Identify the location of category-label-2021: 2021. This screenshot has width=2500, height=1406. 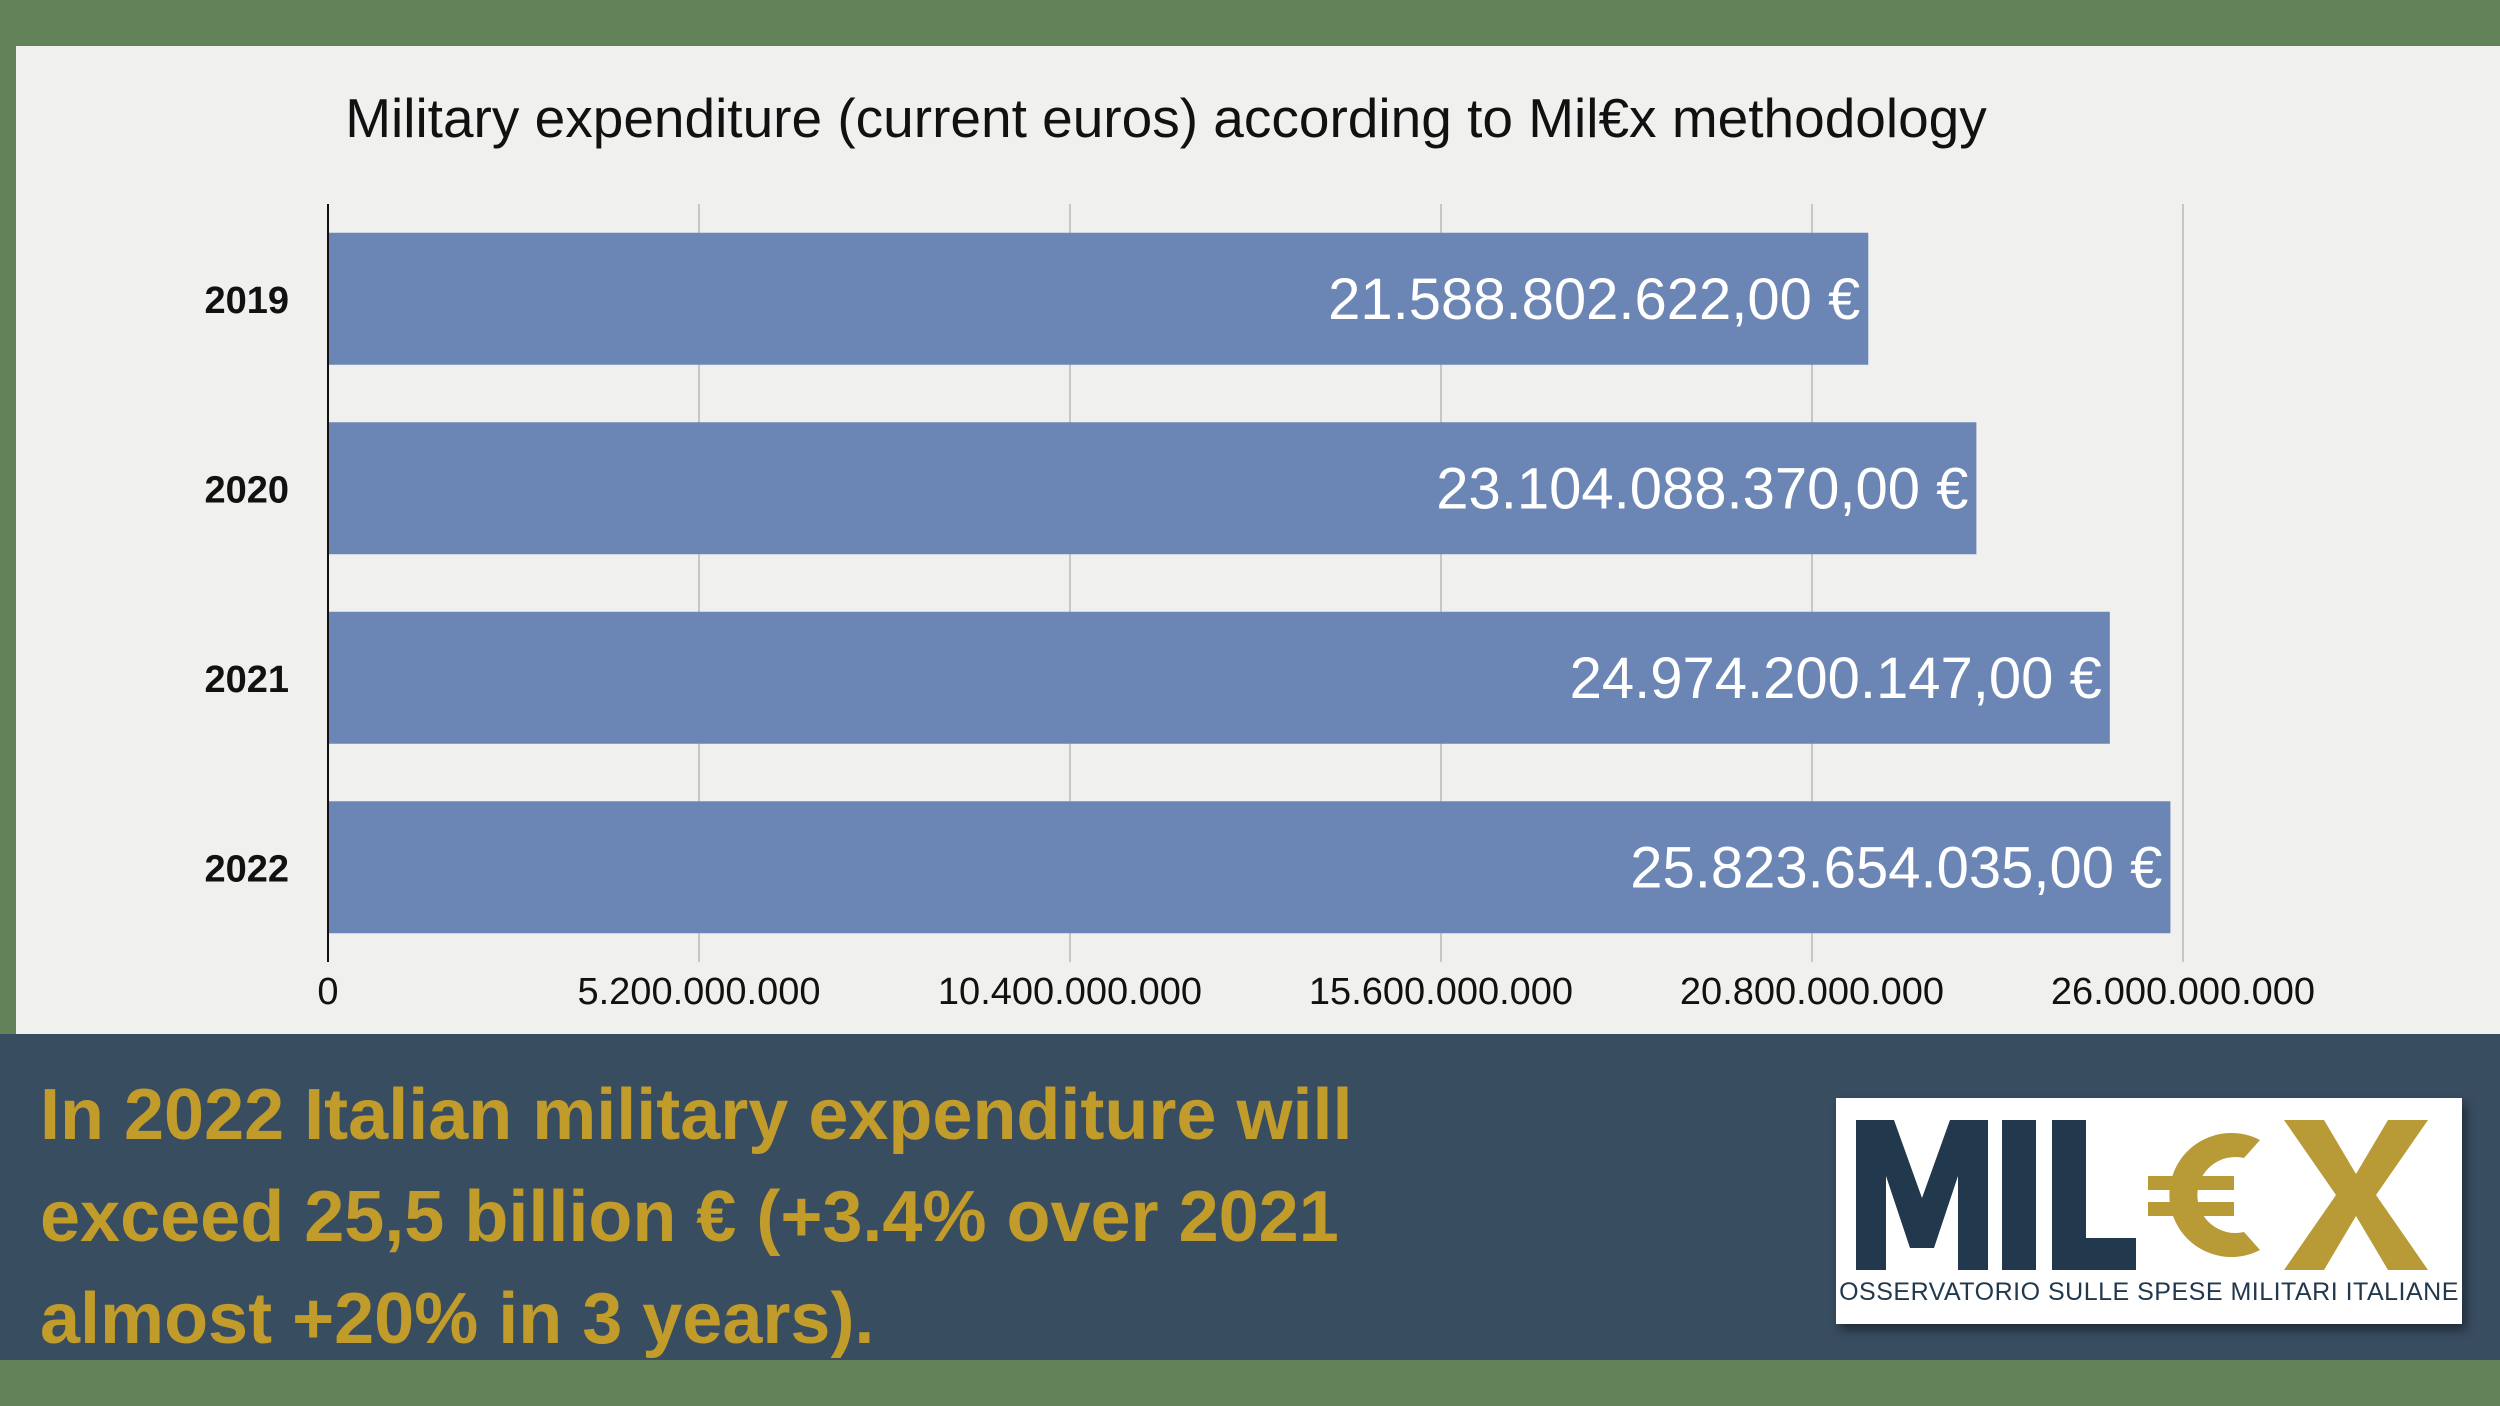
(246, 680).